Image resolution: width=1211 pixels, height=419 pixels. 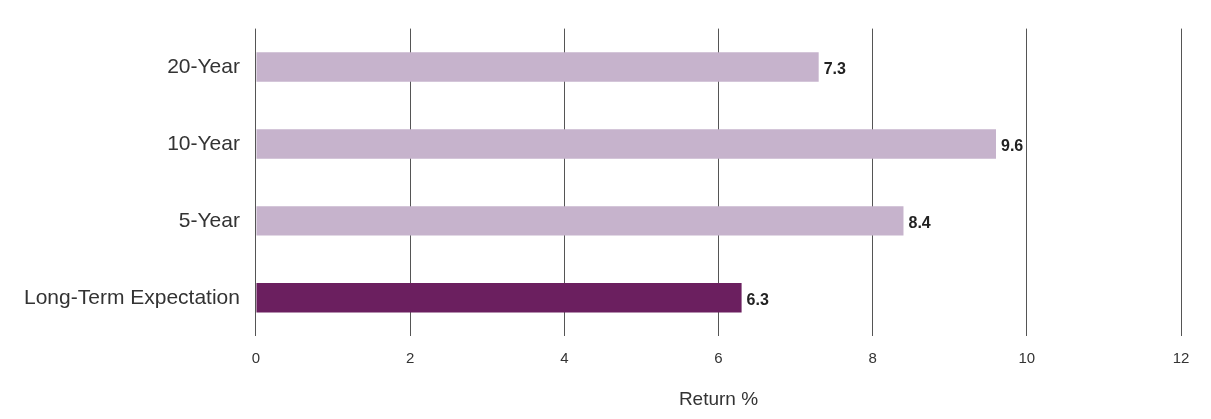 I want to click on x-tick-label: 4, so click(x=564, y=358).